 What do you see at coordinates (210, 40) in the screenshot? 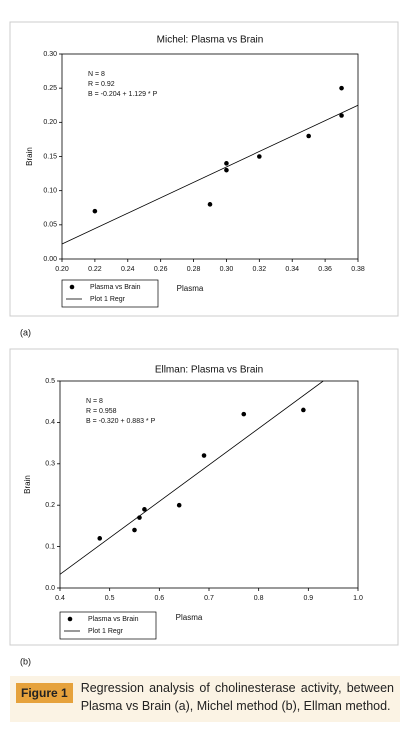
I see `chart-title: Michel: Plasma vs Brain` at bounding box center [210, 40].